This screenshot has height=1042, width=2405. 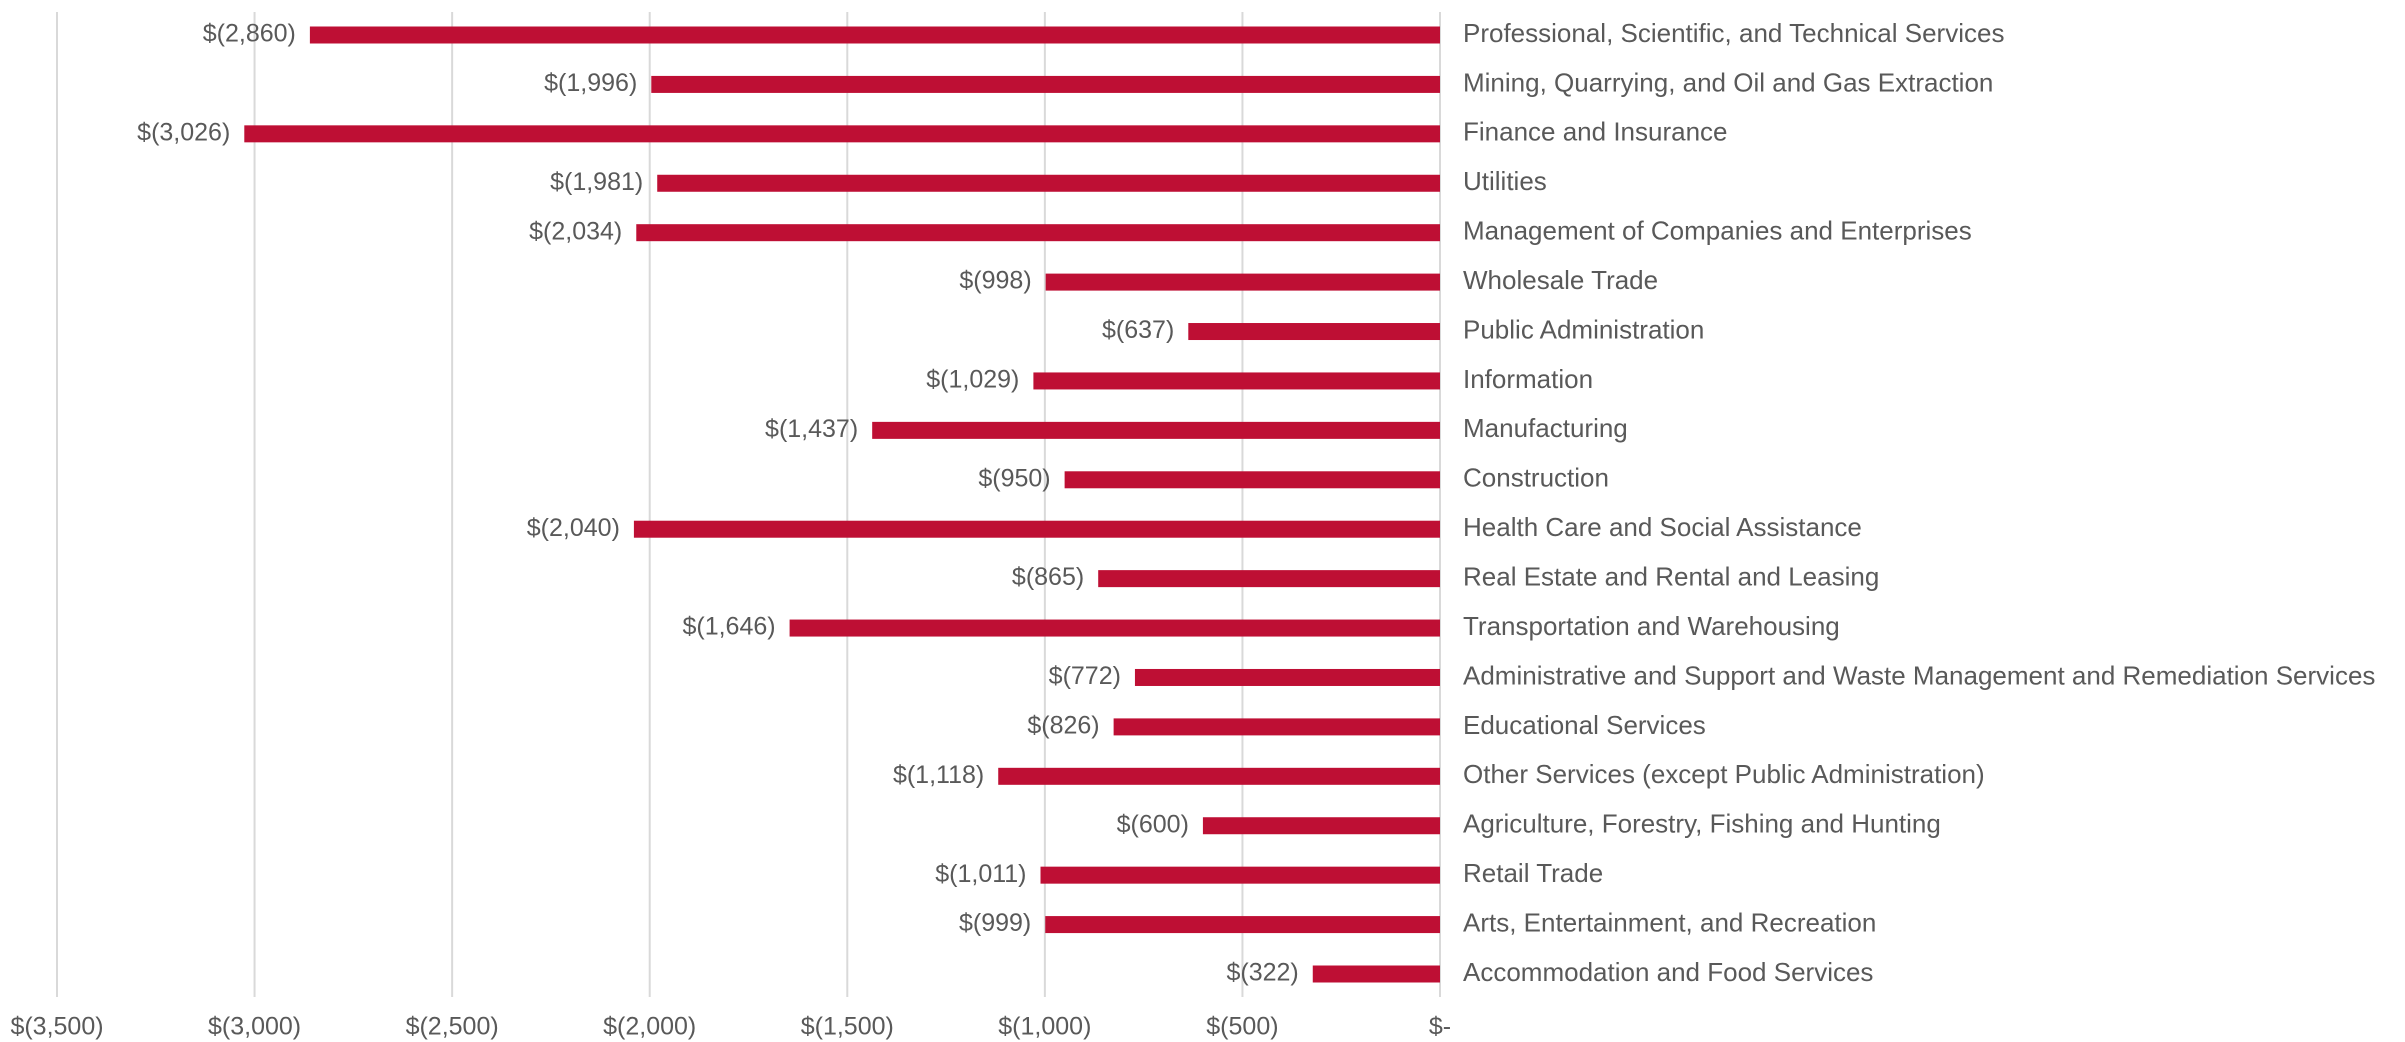 What do you see at coordinates (1044, 1027) in the screenshot?
I see `x-tick-label: $(1,000)` at bounding box center [1044, 1027].